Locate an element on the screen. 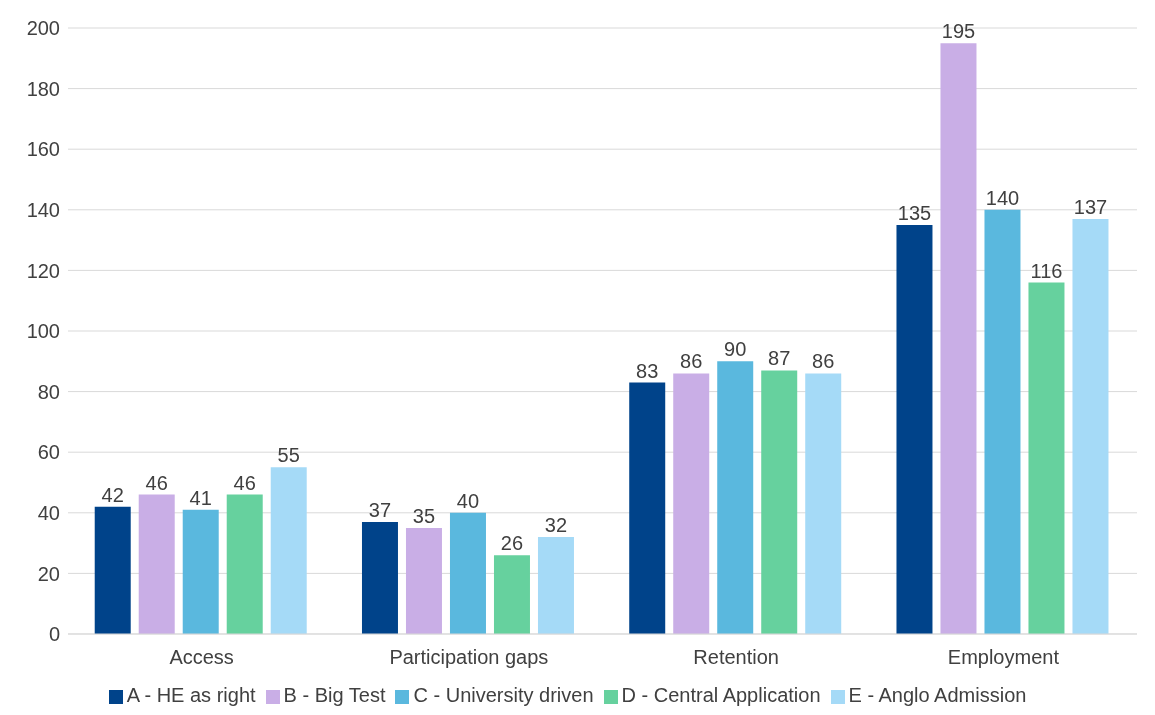  data-label: 41 is located at coordinates (200, 497).